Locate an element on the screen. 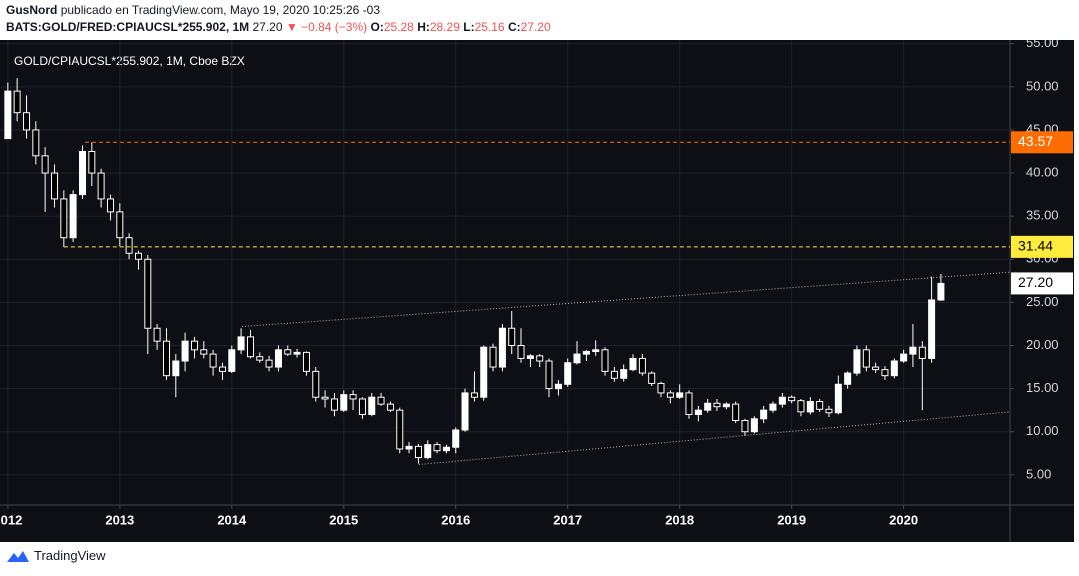  x-tick-label: 2012 is located at coordinates (11, 519).